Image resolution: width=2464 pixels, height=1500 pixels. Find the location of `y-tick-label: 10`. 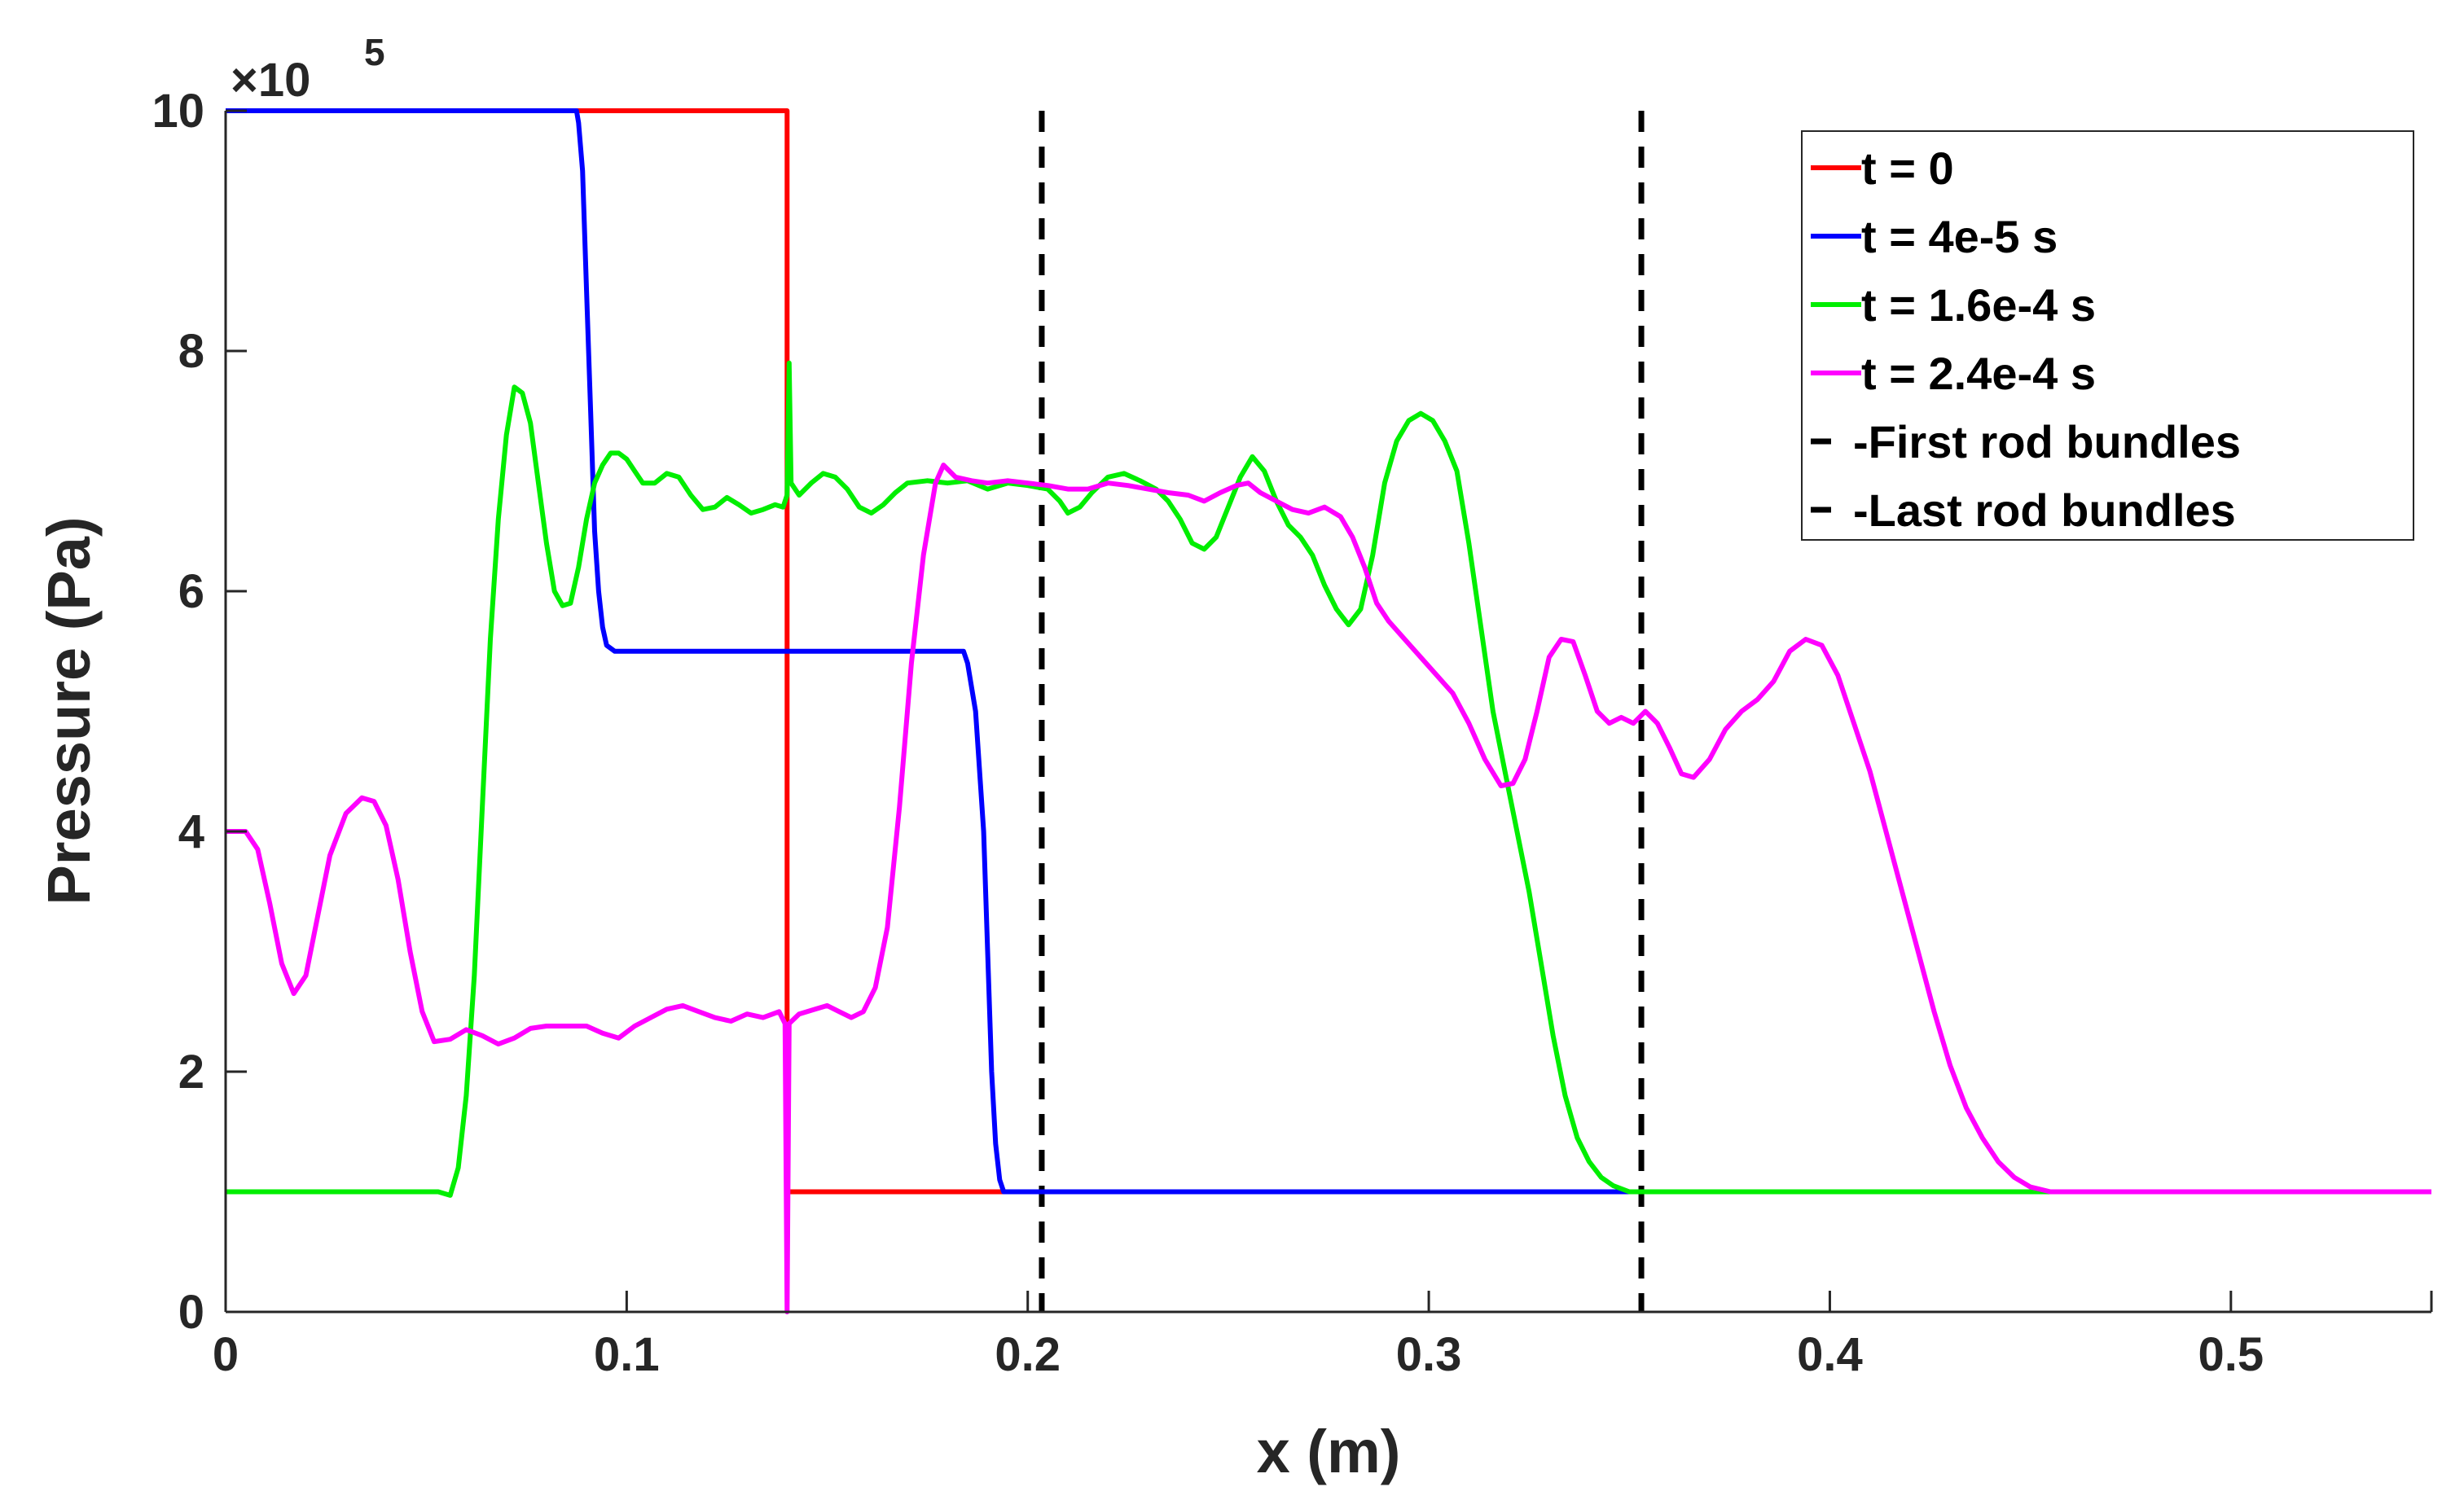

y-tick-label: 10 is located at coordinates (178, 111).